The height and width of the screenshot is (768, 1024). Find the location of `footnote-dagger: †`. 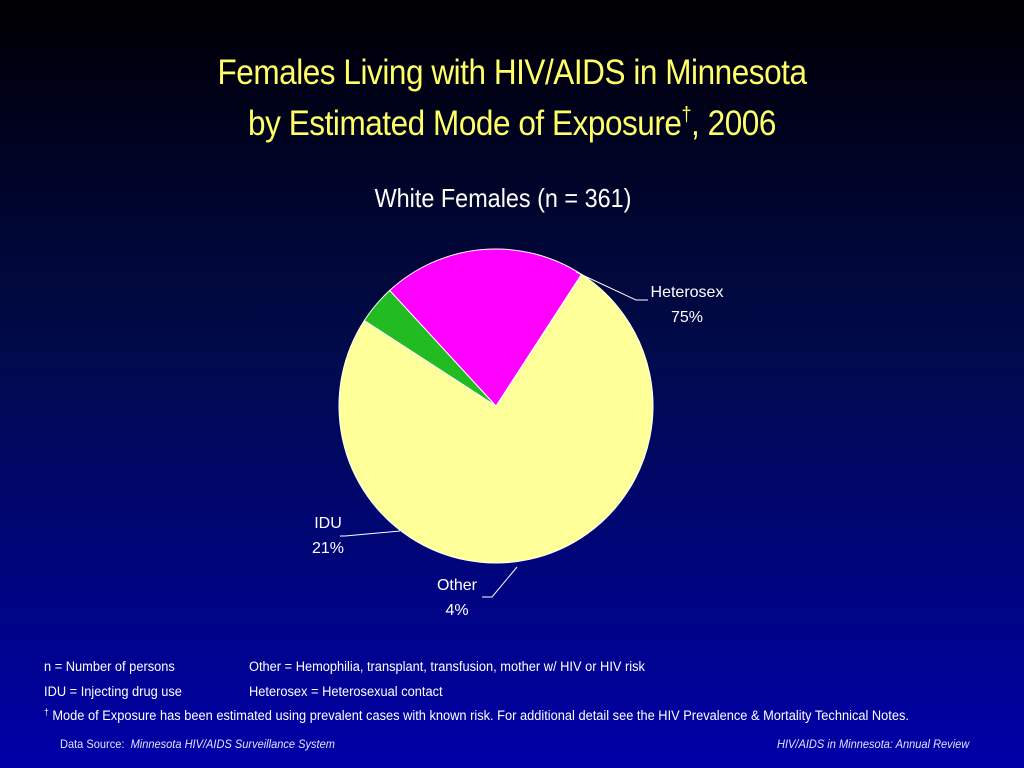

footnote-dagger: † is located at coordinates (46, 712).